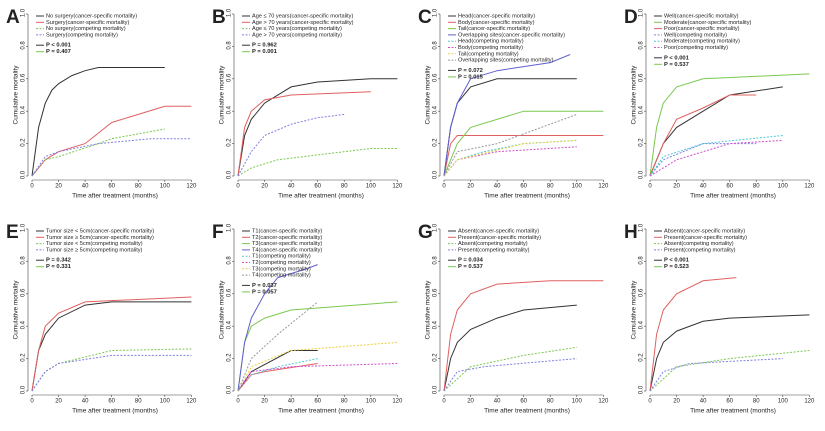 The image size is (825, 431). I want to click on panel-label: A, so click(13, 17).